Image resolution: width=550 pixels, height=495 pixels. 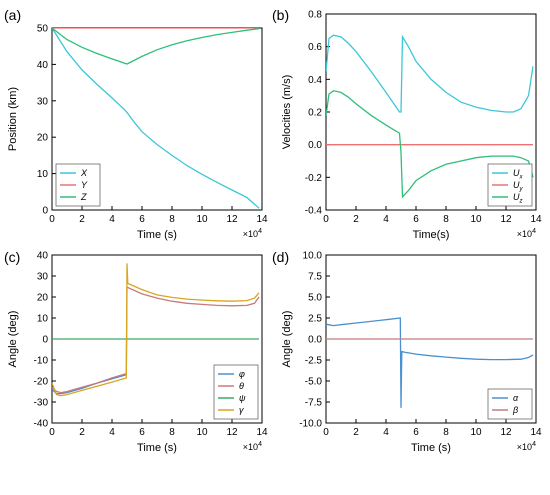 I want to click on y-axis-label: Position (km), so click(x=13, y=119).